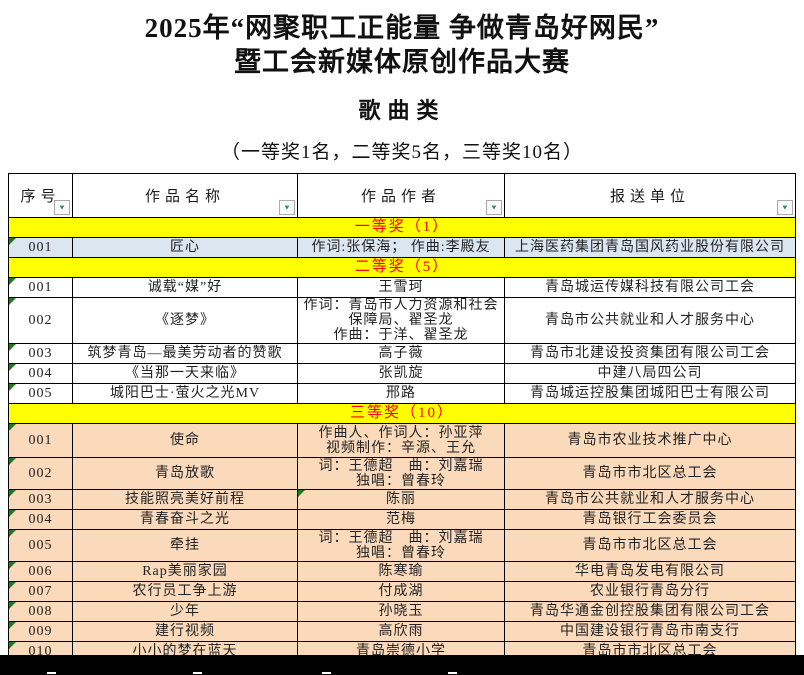  What do you see at coordinates (650, 611) in the screenshot?
I see `cell-unit: 青岛华通金创控股集团有限公司工会` at bounding box center [650, 611].